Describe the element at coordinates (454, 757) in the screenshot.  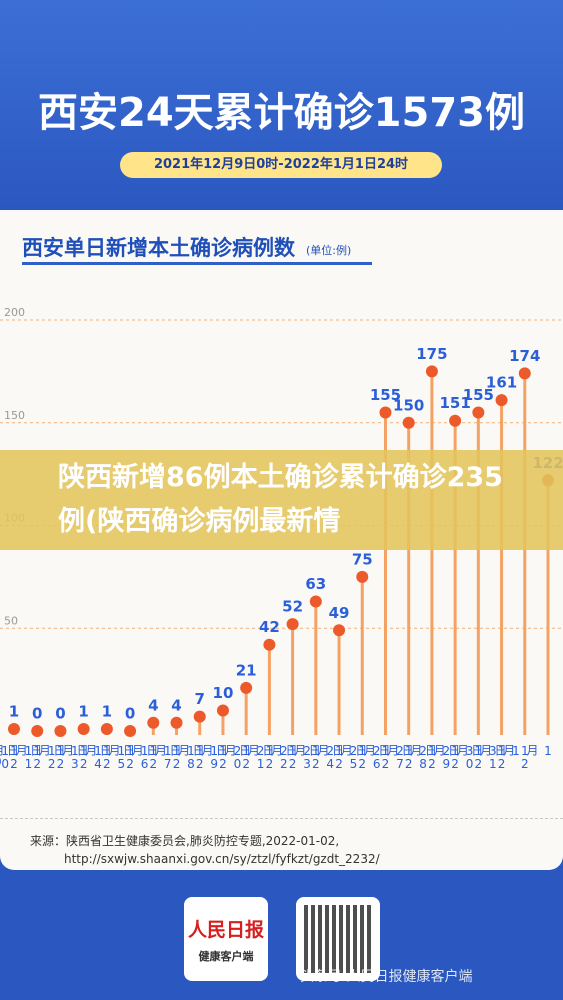
I see `x-tick-label: 12月29日` at that location.